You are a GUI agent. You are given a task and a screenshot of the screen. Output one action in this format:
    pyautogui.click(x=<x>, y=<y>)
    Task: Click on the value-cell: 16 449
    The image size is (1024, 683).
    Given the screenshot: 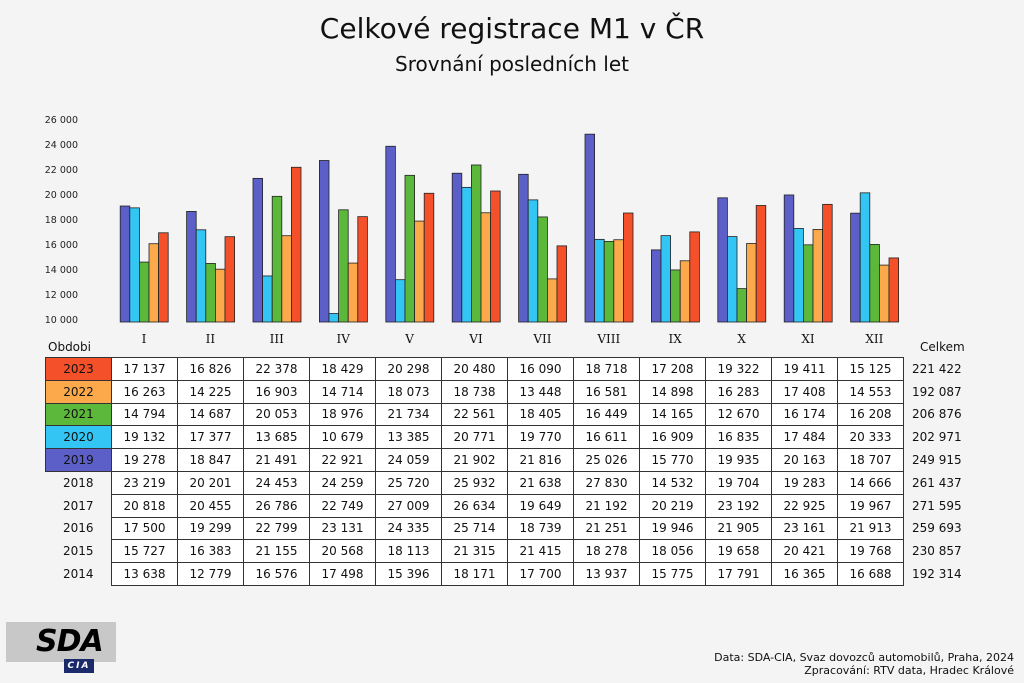 What is the action you would take?
    pyautogui.click(x=606, y=414)
    